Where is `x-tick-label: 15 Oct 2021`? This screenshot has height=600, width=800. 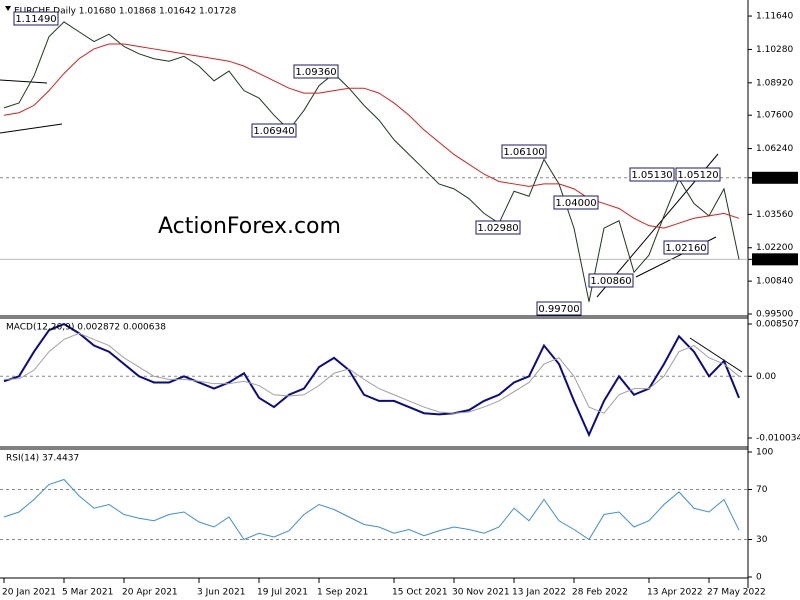 x-tick-label: 15 Oct 2021 is located at coordinates (420, 593).